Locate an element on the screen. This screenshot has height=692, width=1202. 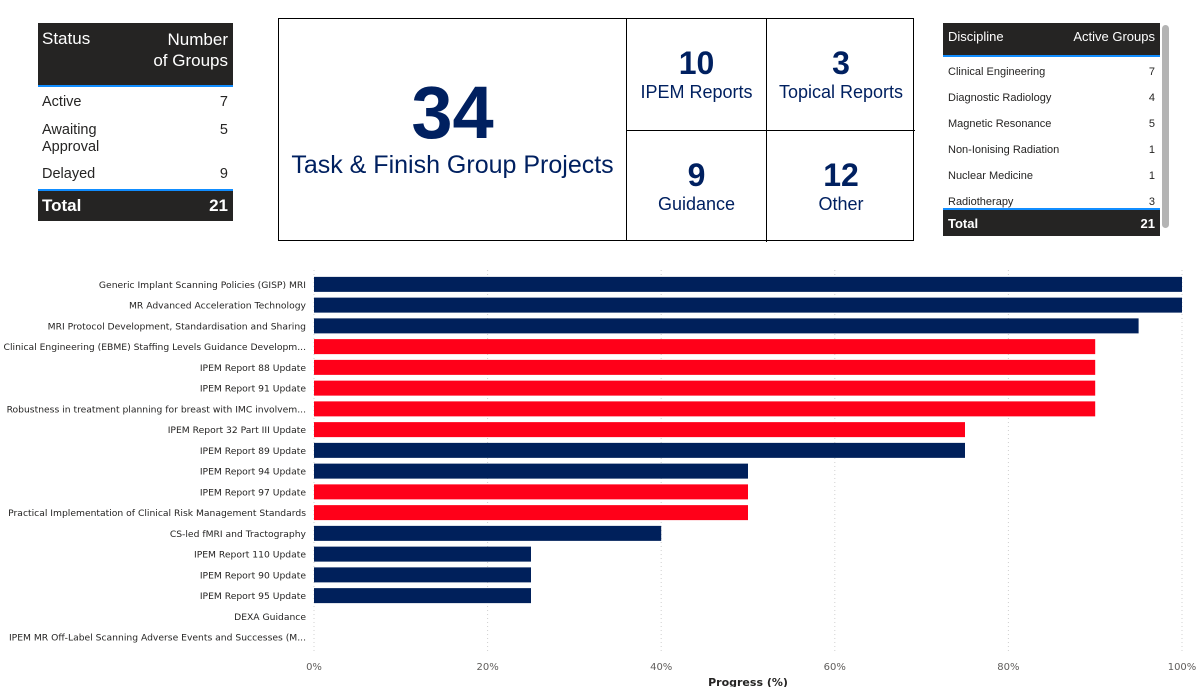
table-row: Awaiting Approval 5 is located at coordinates (135, 141).